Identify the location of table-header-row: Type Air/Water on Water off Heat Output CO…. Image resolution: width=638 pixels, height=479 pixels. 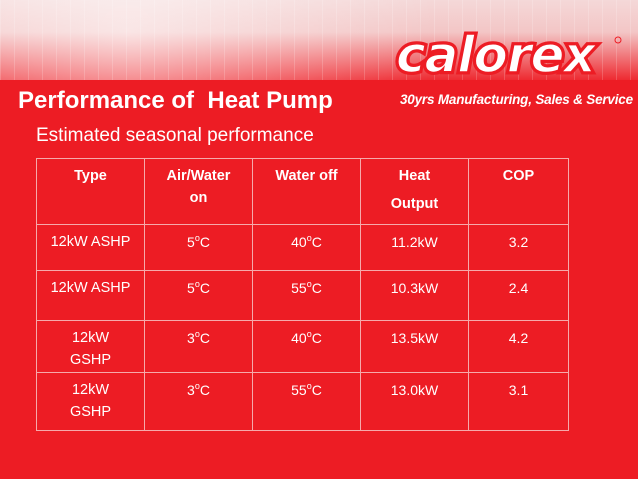
(302, 191).